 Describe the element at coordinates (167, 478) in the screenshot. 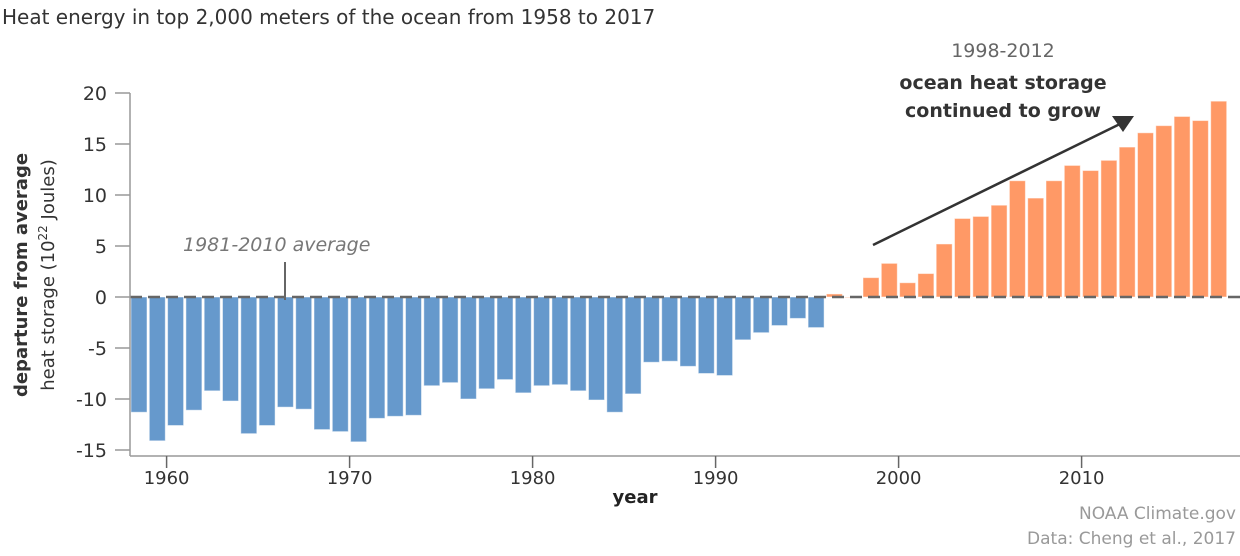

I see `x-tick-label: 1960` at that location.